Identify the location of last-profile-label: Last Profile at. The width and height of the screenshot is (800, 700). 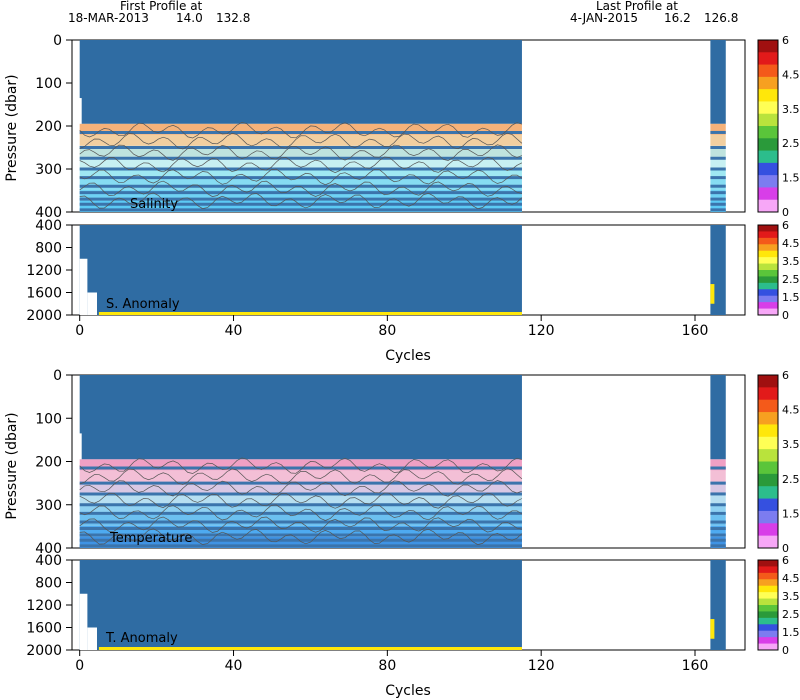
(637, 6).